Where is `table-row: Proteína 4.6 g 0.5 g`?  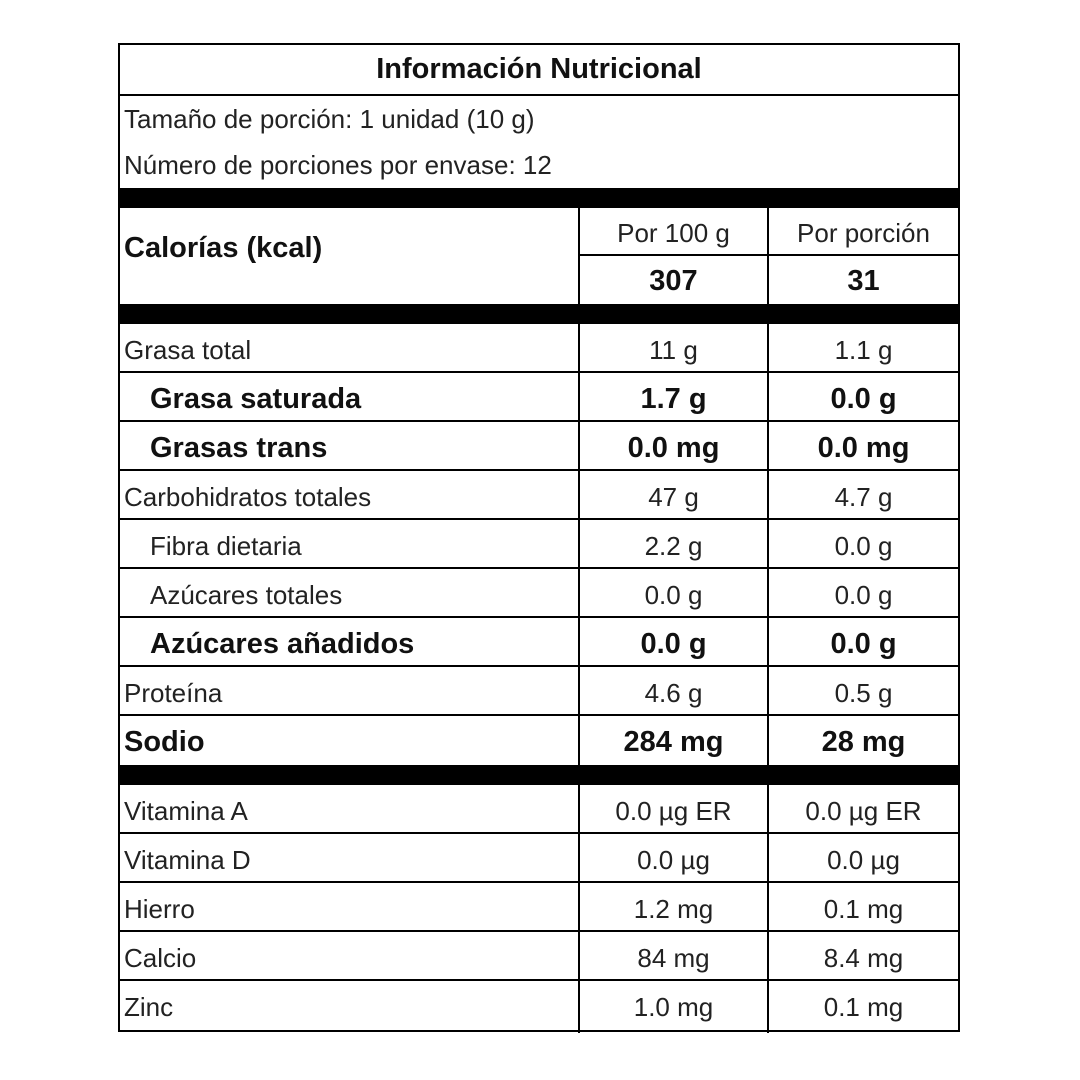 table-row: Proteína 4.6 g 0.5 g is located at coordinates (539, 693).